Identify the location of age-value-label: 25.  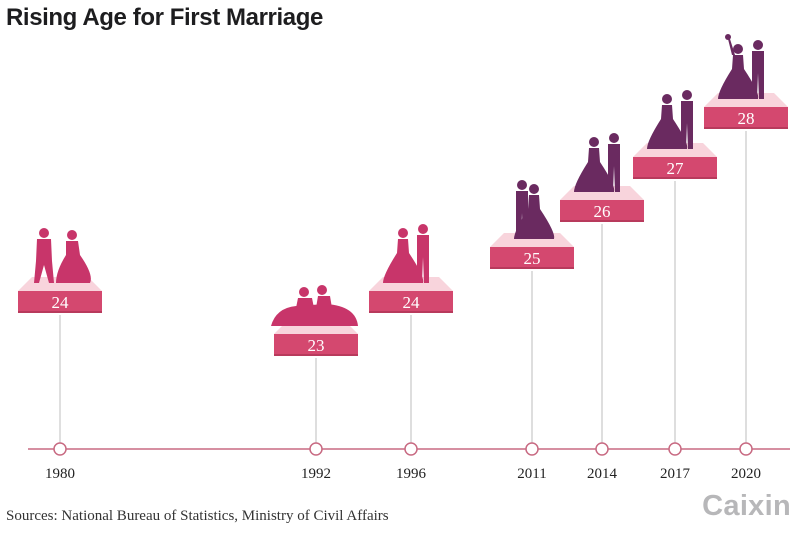
(532, 258).